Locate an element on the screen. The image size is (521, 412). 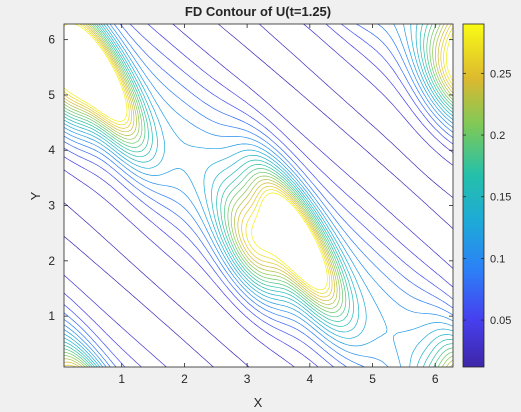
colorbar-tick-label: 0.15 is located at coordinates (500, 198).